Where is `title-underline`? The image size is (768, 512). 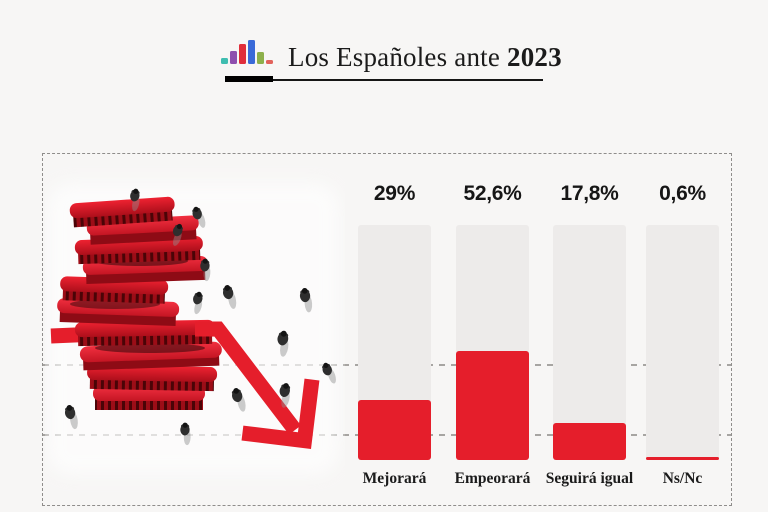 title-underline is located at coordinates (384, 80).